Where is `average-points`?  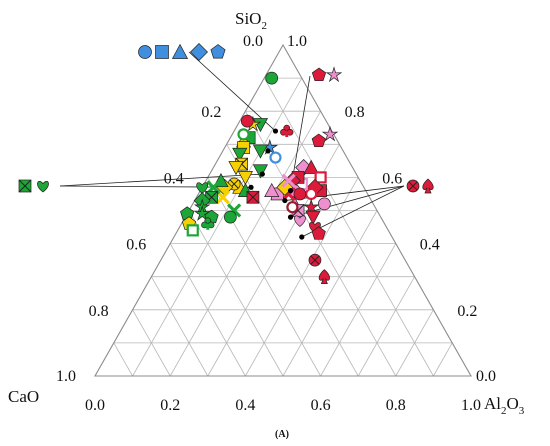 average-points is located at coordinates (276, 184).